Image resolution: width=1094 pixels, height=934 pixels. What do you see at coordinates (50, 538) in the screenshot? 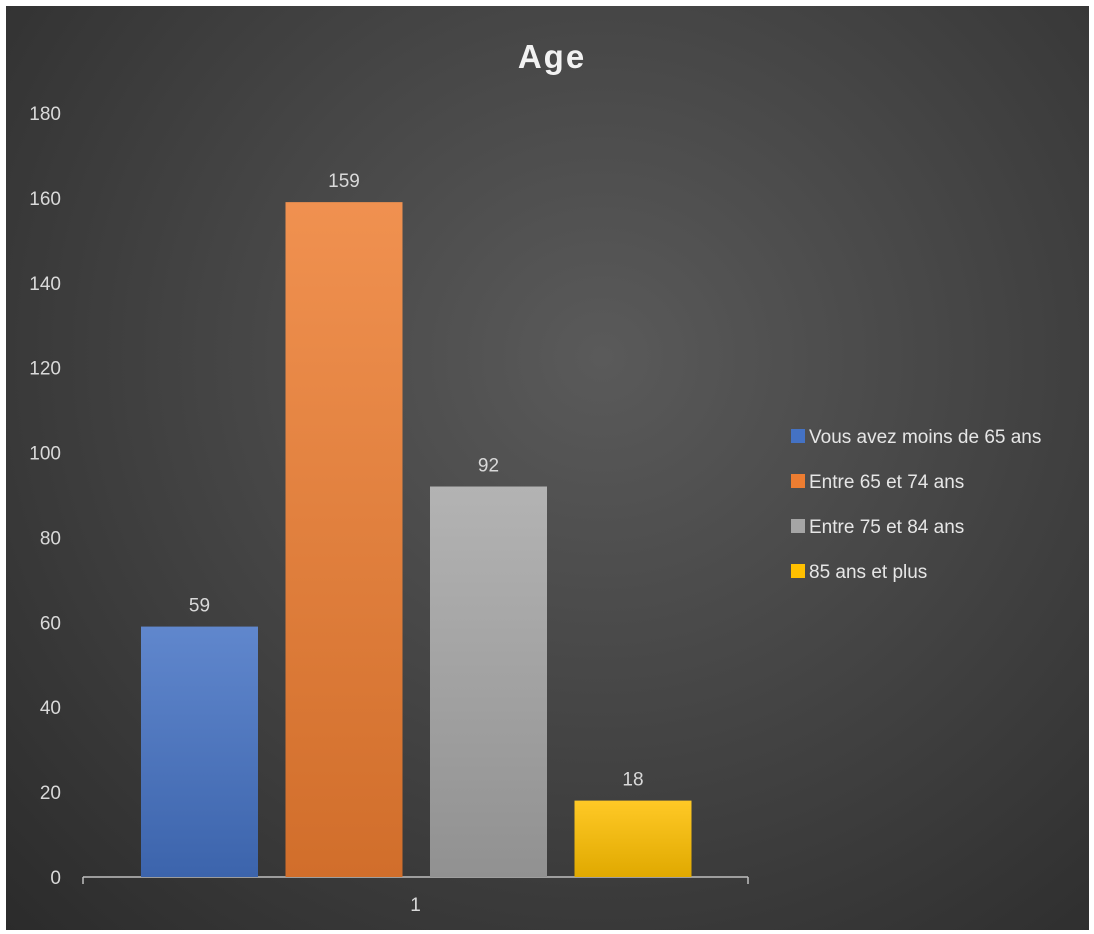
I see `y-tick-label: 80` at bounding box center [50, 538].